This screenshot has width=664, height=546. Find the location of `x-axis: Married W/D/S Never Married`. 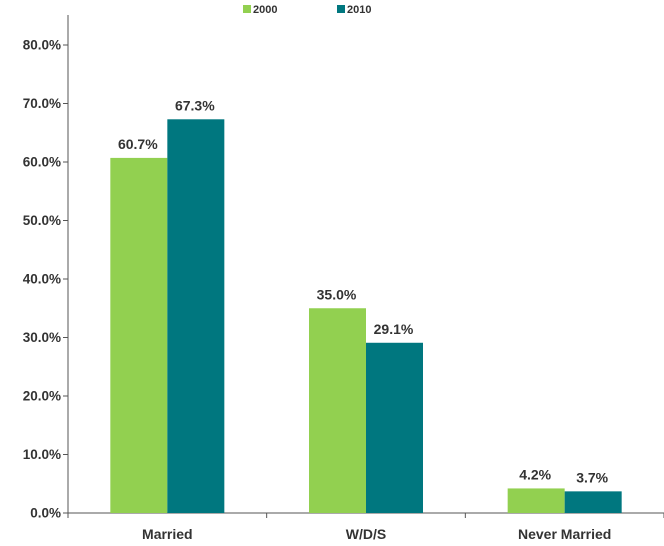

x-axis: Married W/D/S Never Married is located at coordinates (365, 527).